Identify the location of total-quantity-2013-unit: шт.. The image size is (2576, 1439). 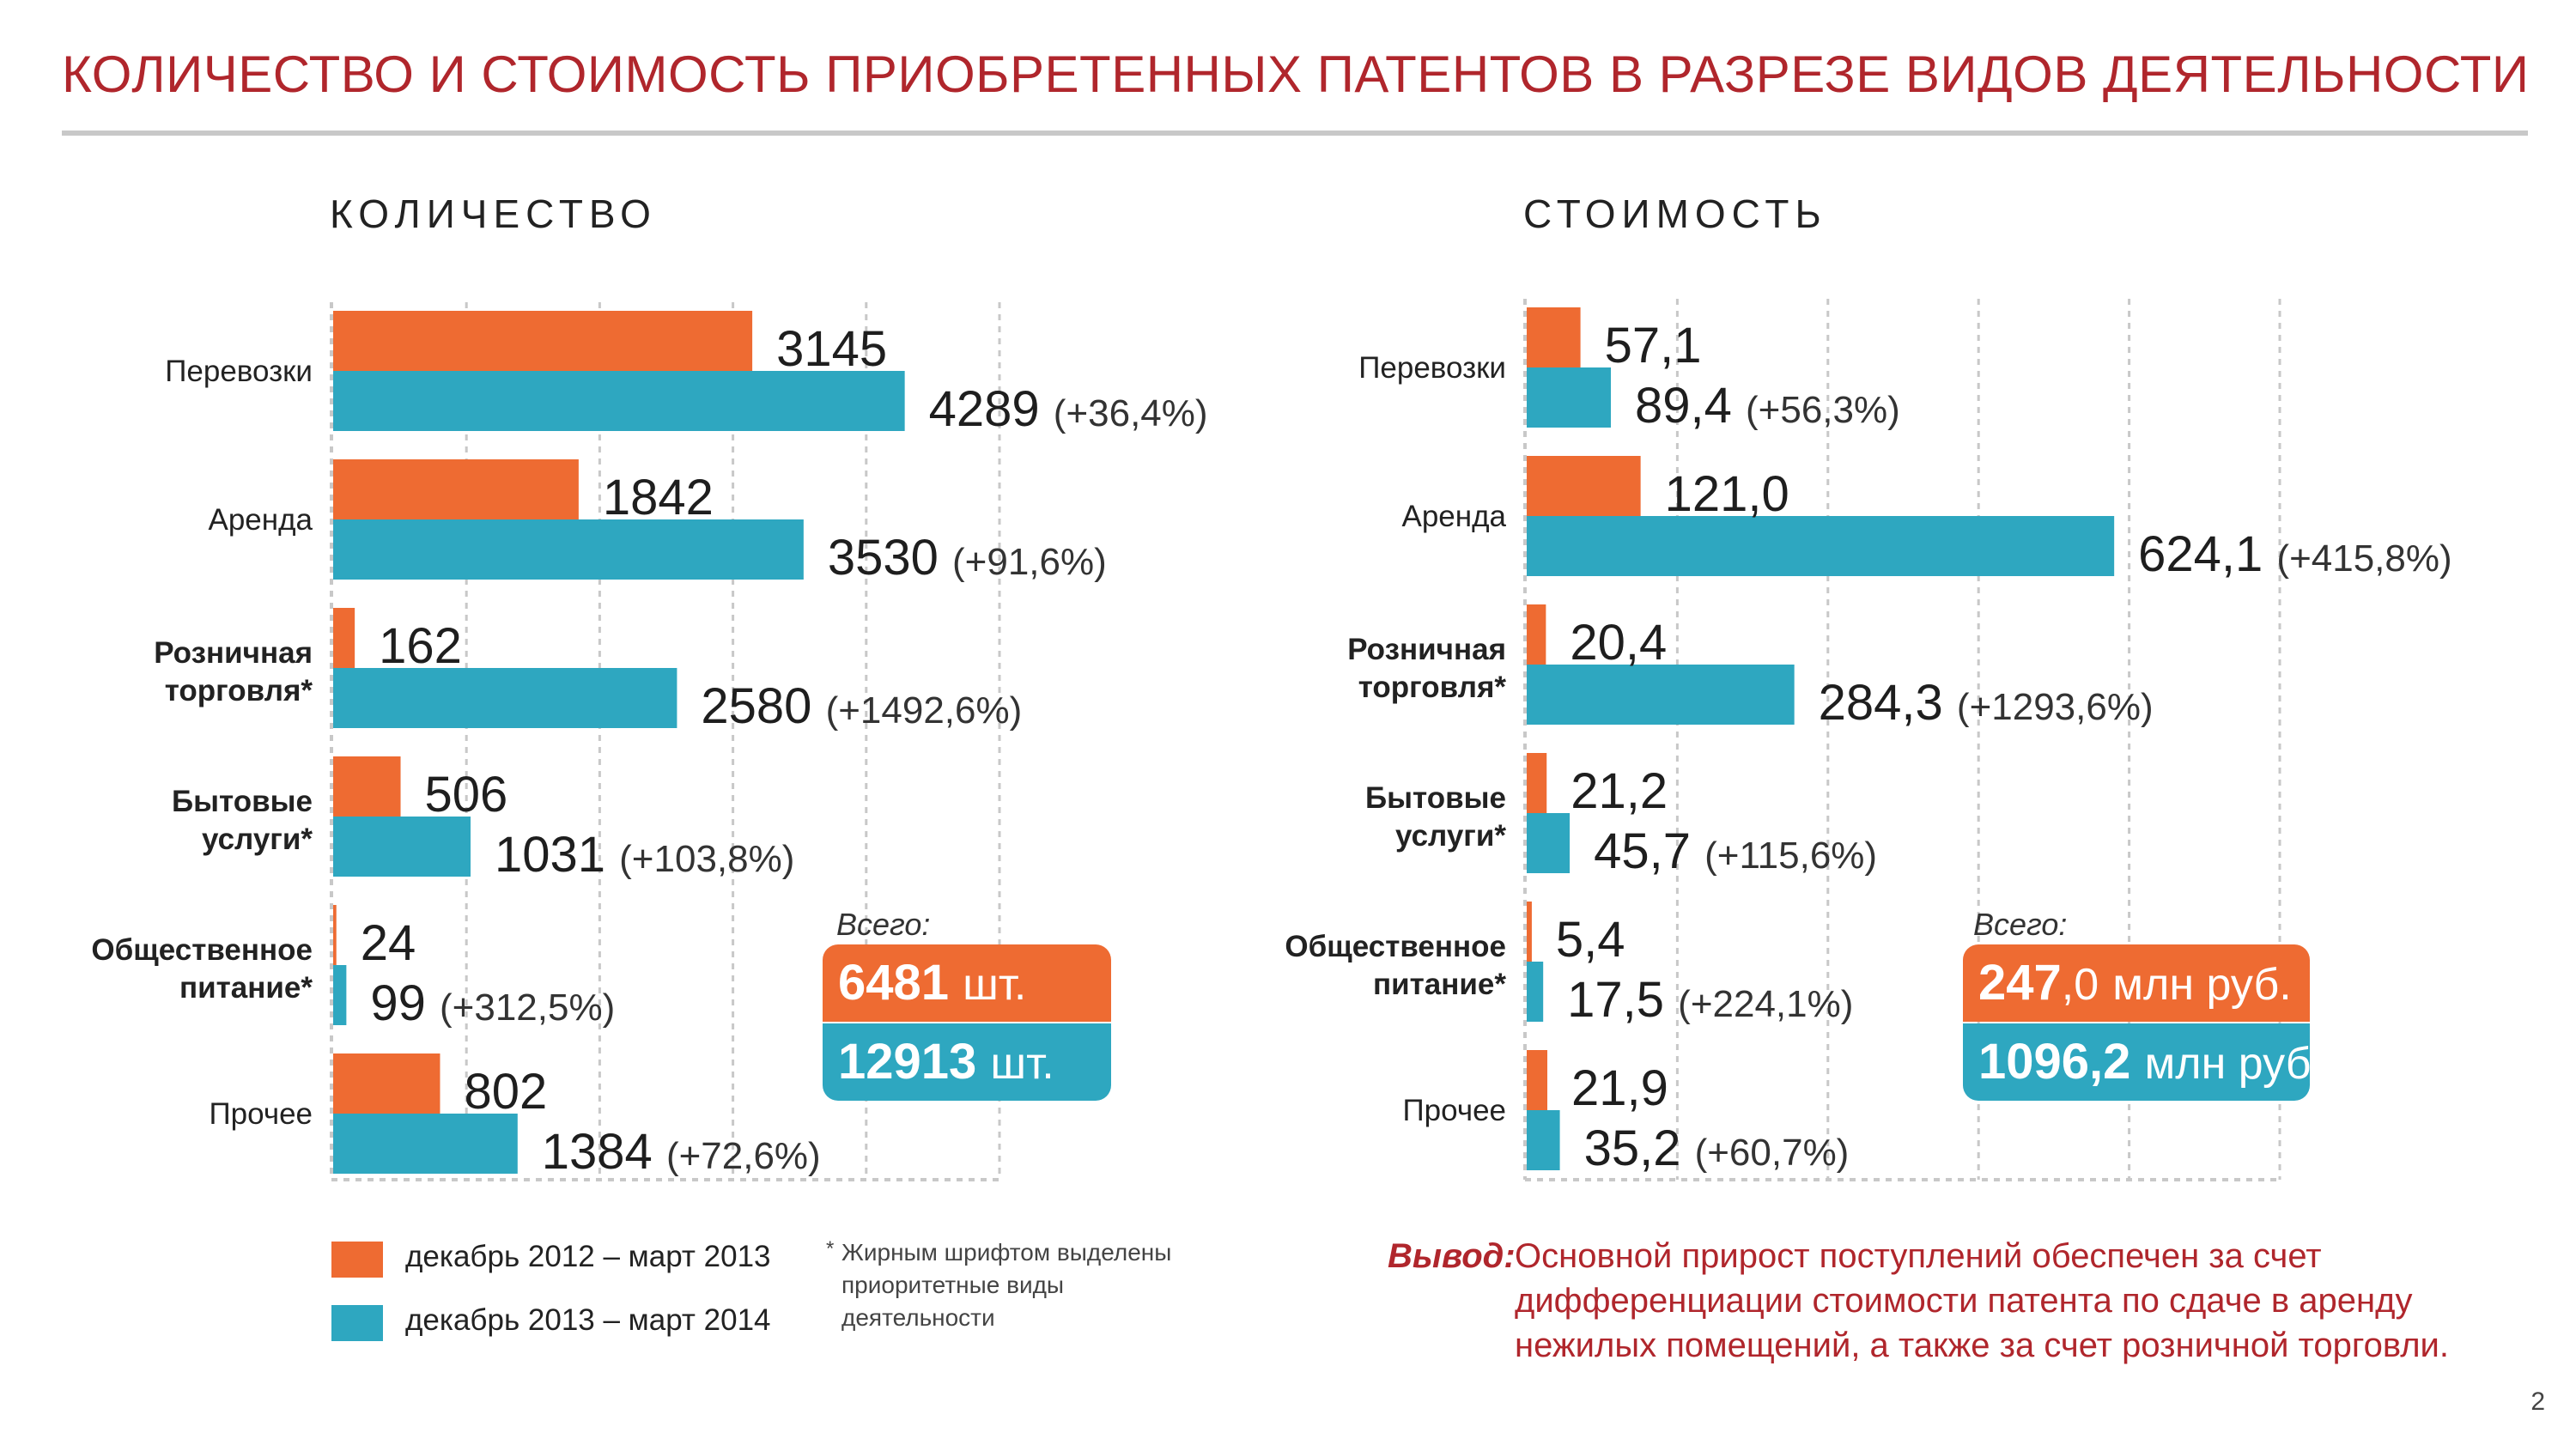
(995, 985).